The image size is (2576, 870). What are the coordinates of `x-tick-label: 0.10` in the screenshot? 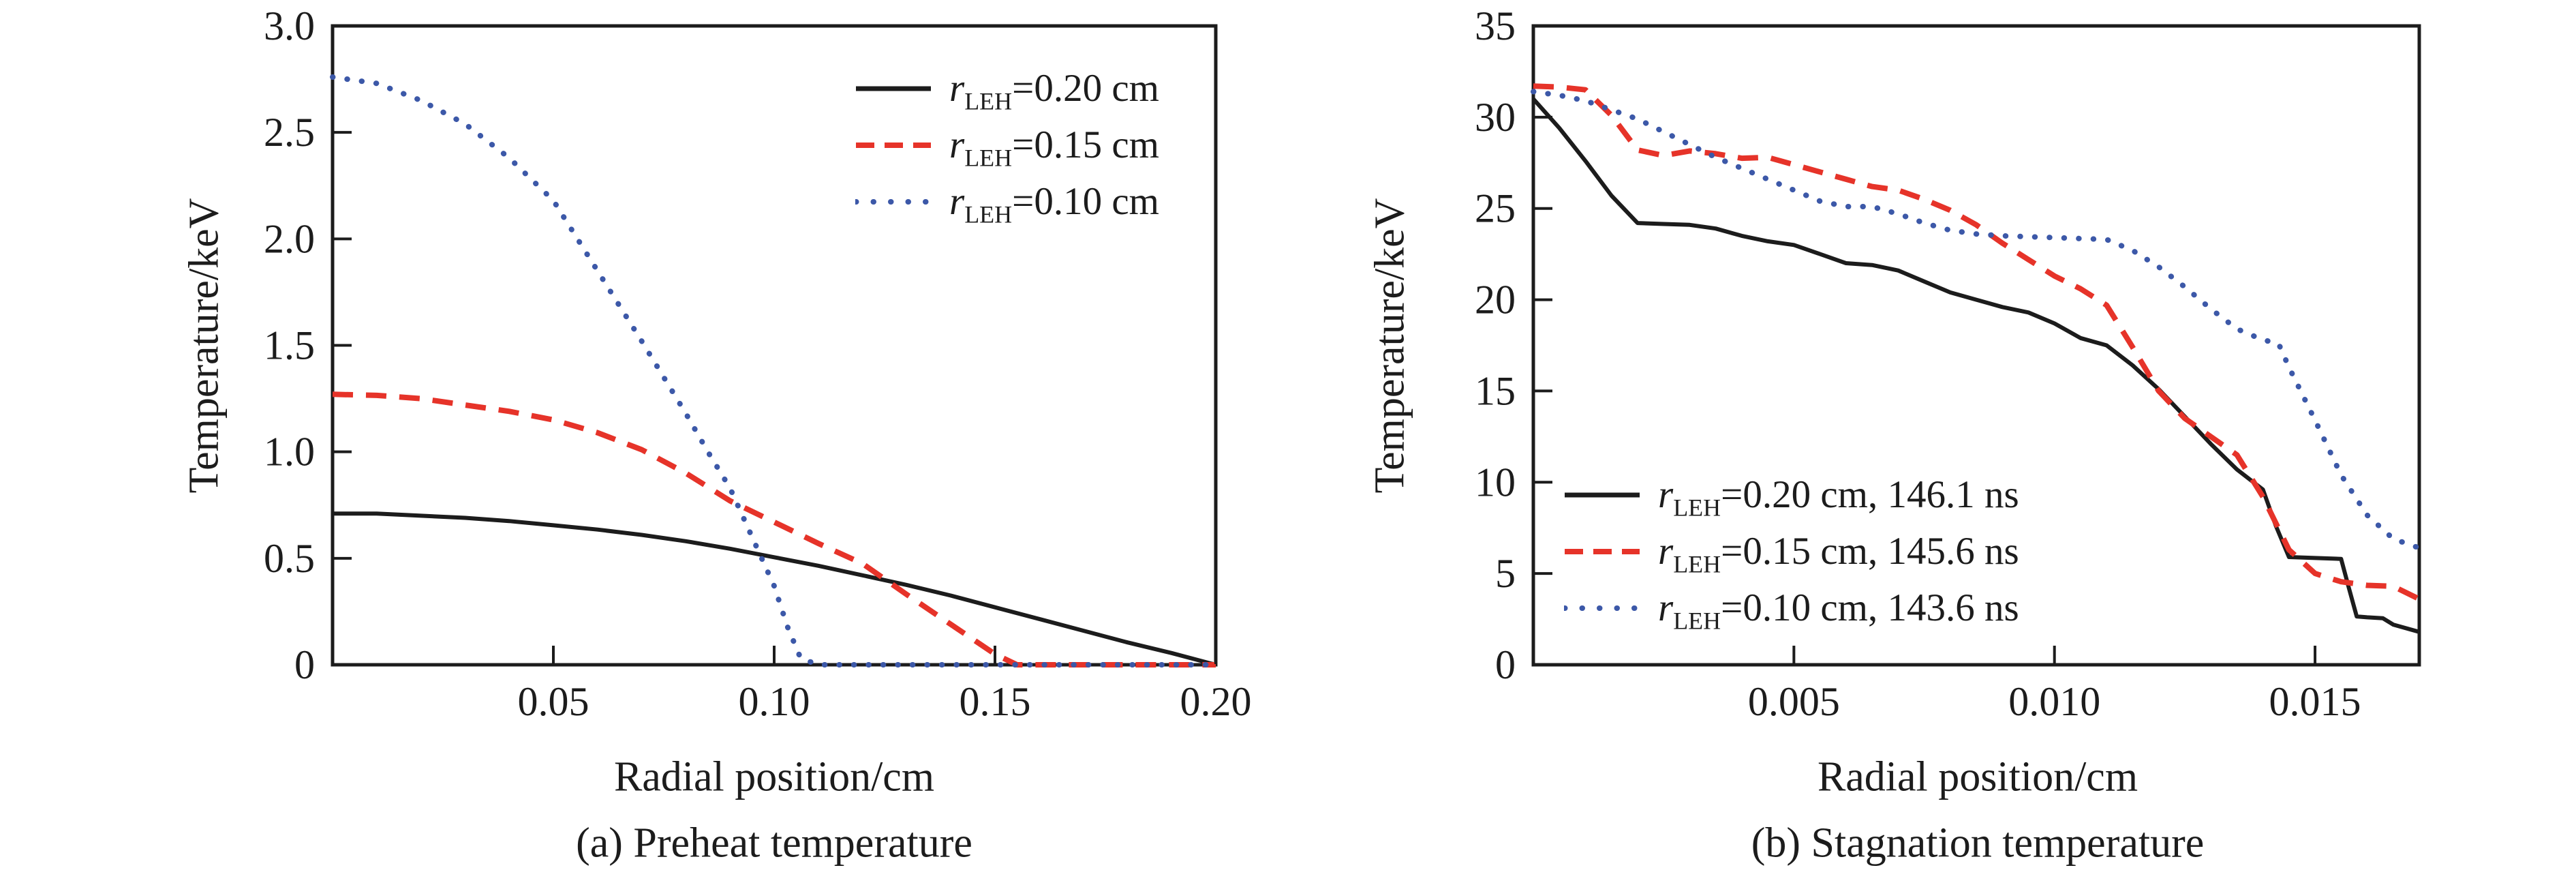 It's located at (774, 701).